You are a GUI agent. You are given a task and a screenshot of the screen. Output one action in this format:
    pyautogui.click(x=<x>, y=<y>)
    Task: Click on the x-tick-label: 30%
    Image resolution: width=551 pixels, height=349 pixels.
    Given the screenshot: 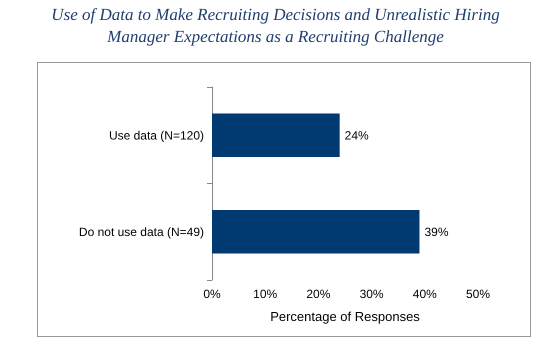 What is the action you would take?
    pyautogui.click(x=372, y=294)
    